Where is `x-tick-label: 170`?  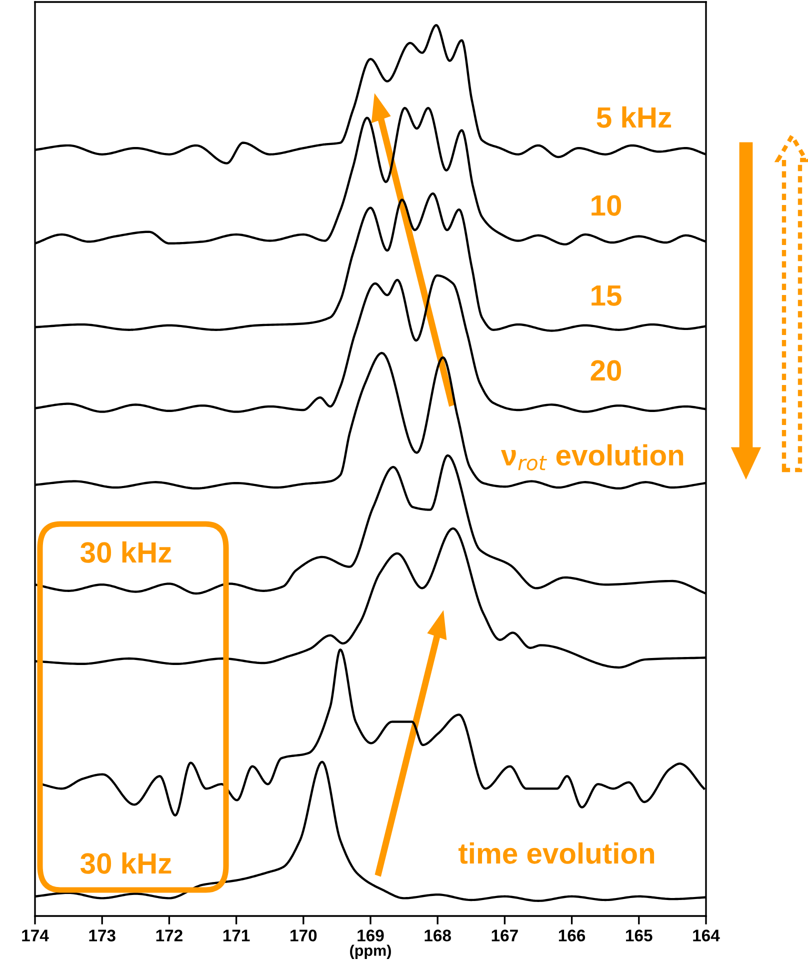
x-tick-label: 170 is located at coordinates (303, 936).